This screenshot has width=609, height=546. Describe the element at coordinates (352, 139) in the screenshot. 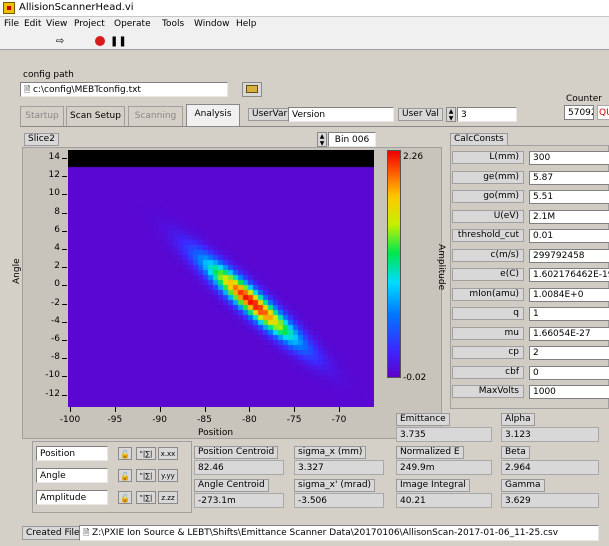

I see `bin-field: Bin 006` at that location.